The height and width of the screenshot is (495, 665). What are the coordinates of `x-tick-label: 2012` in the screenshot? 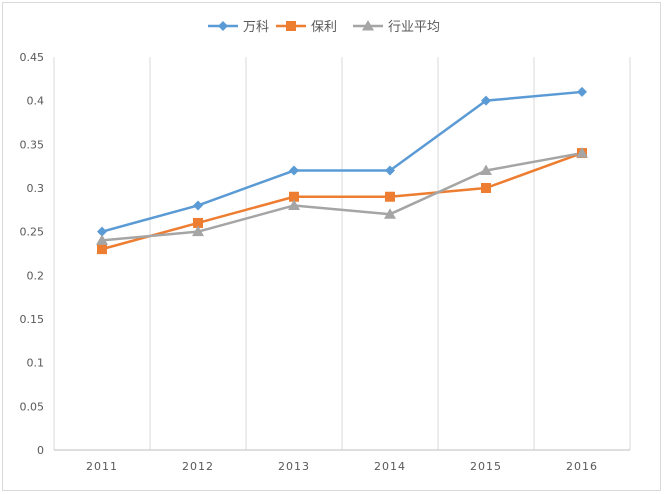 It's located at (198, 466).